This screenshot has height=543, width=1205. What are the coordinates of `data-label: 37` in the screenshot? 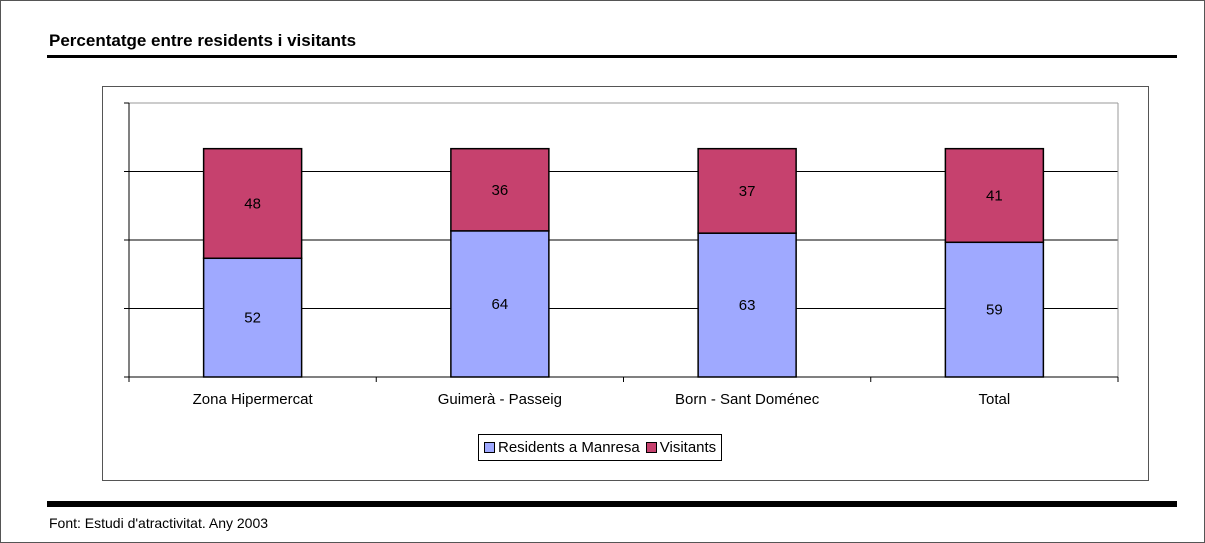 It's located at (747, 191).